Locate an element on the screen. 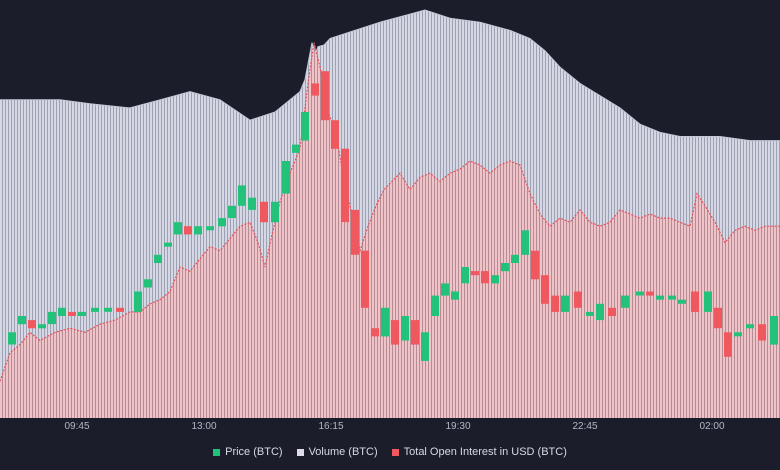 This screenshot has height=470, width=780. legend-swatch-open-interest is located at coordinates (395, 452).